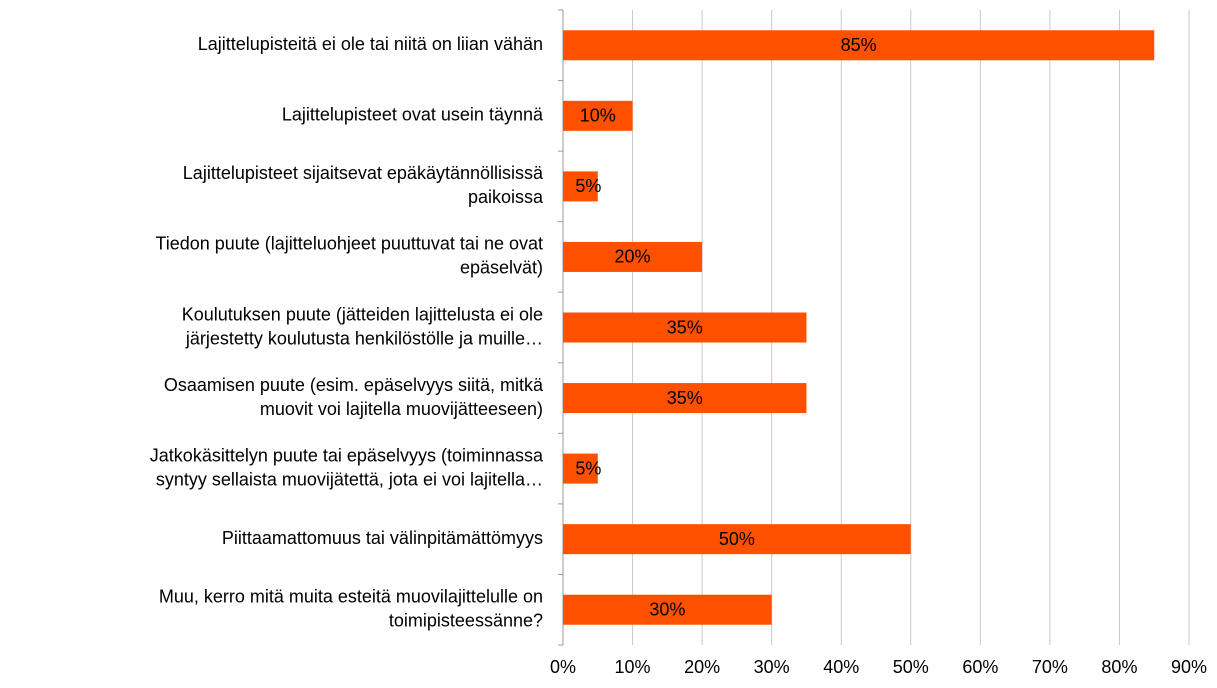  What do you see at coordinates (382, 538) in the screenshot?
I see `y-tick-label: Piittaamattomuus tai välinpitämättömyys` at bounding box center [382, 538].